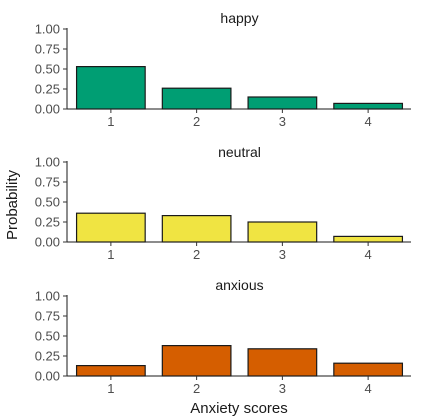 Image resolution: width=423 pixels, height=420 pixels. I want to click on panel-title: anxious, so click(239, 285).